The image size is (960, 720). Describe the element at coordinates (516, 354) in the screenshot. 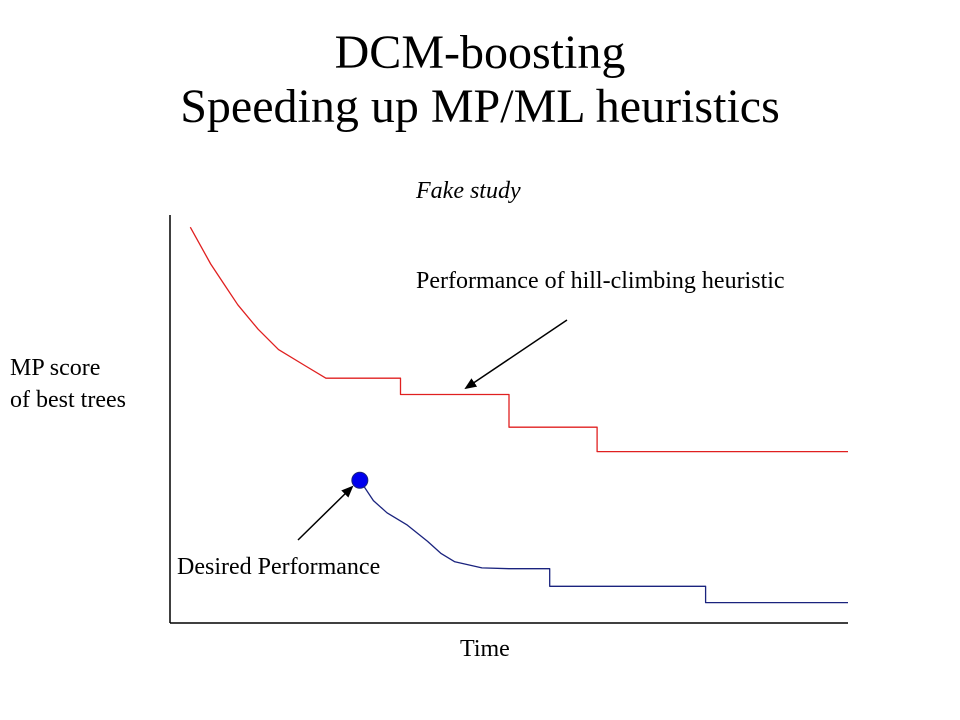

I see `arrow-to-hill-climbing-line` at that location.